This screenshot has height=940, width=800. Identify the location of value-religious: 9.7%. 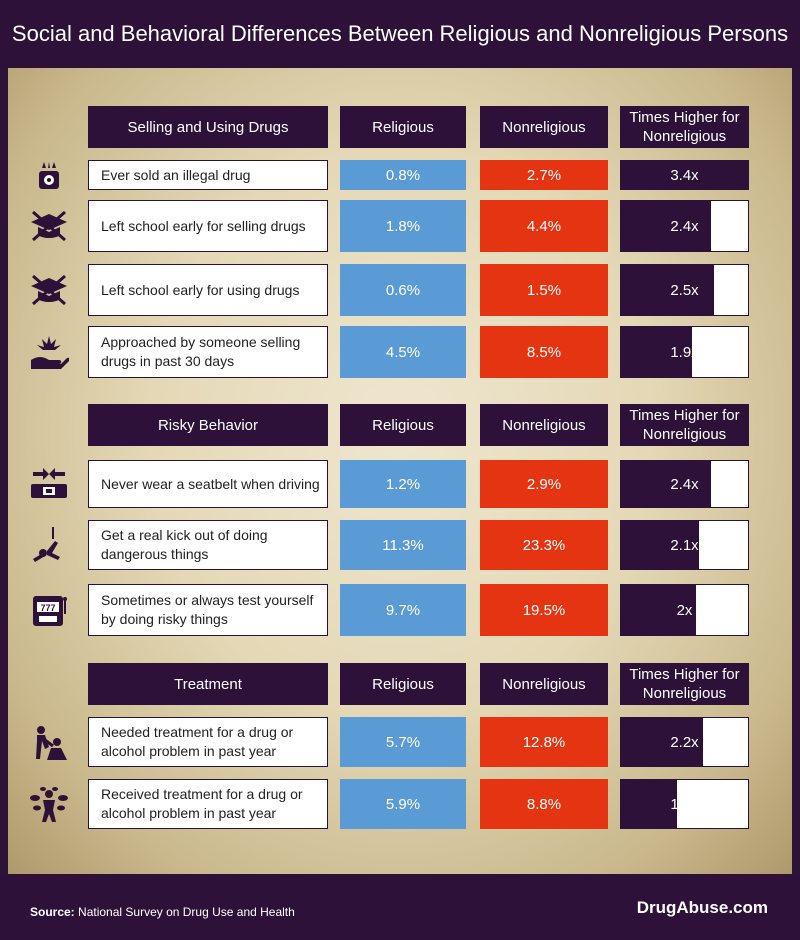
(403, 610).